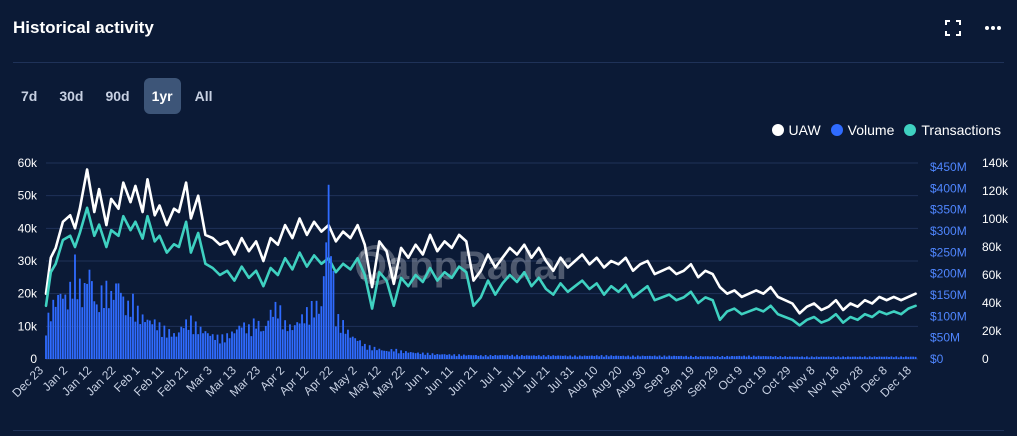 Image resolution: width=1017 pixels, height=436 pixels. Describe the element at coordinates (71, 96) in the screenshot. I see `range-30d-button: 30d` at that location.